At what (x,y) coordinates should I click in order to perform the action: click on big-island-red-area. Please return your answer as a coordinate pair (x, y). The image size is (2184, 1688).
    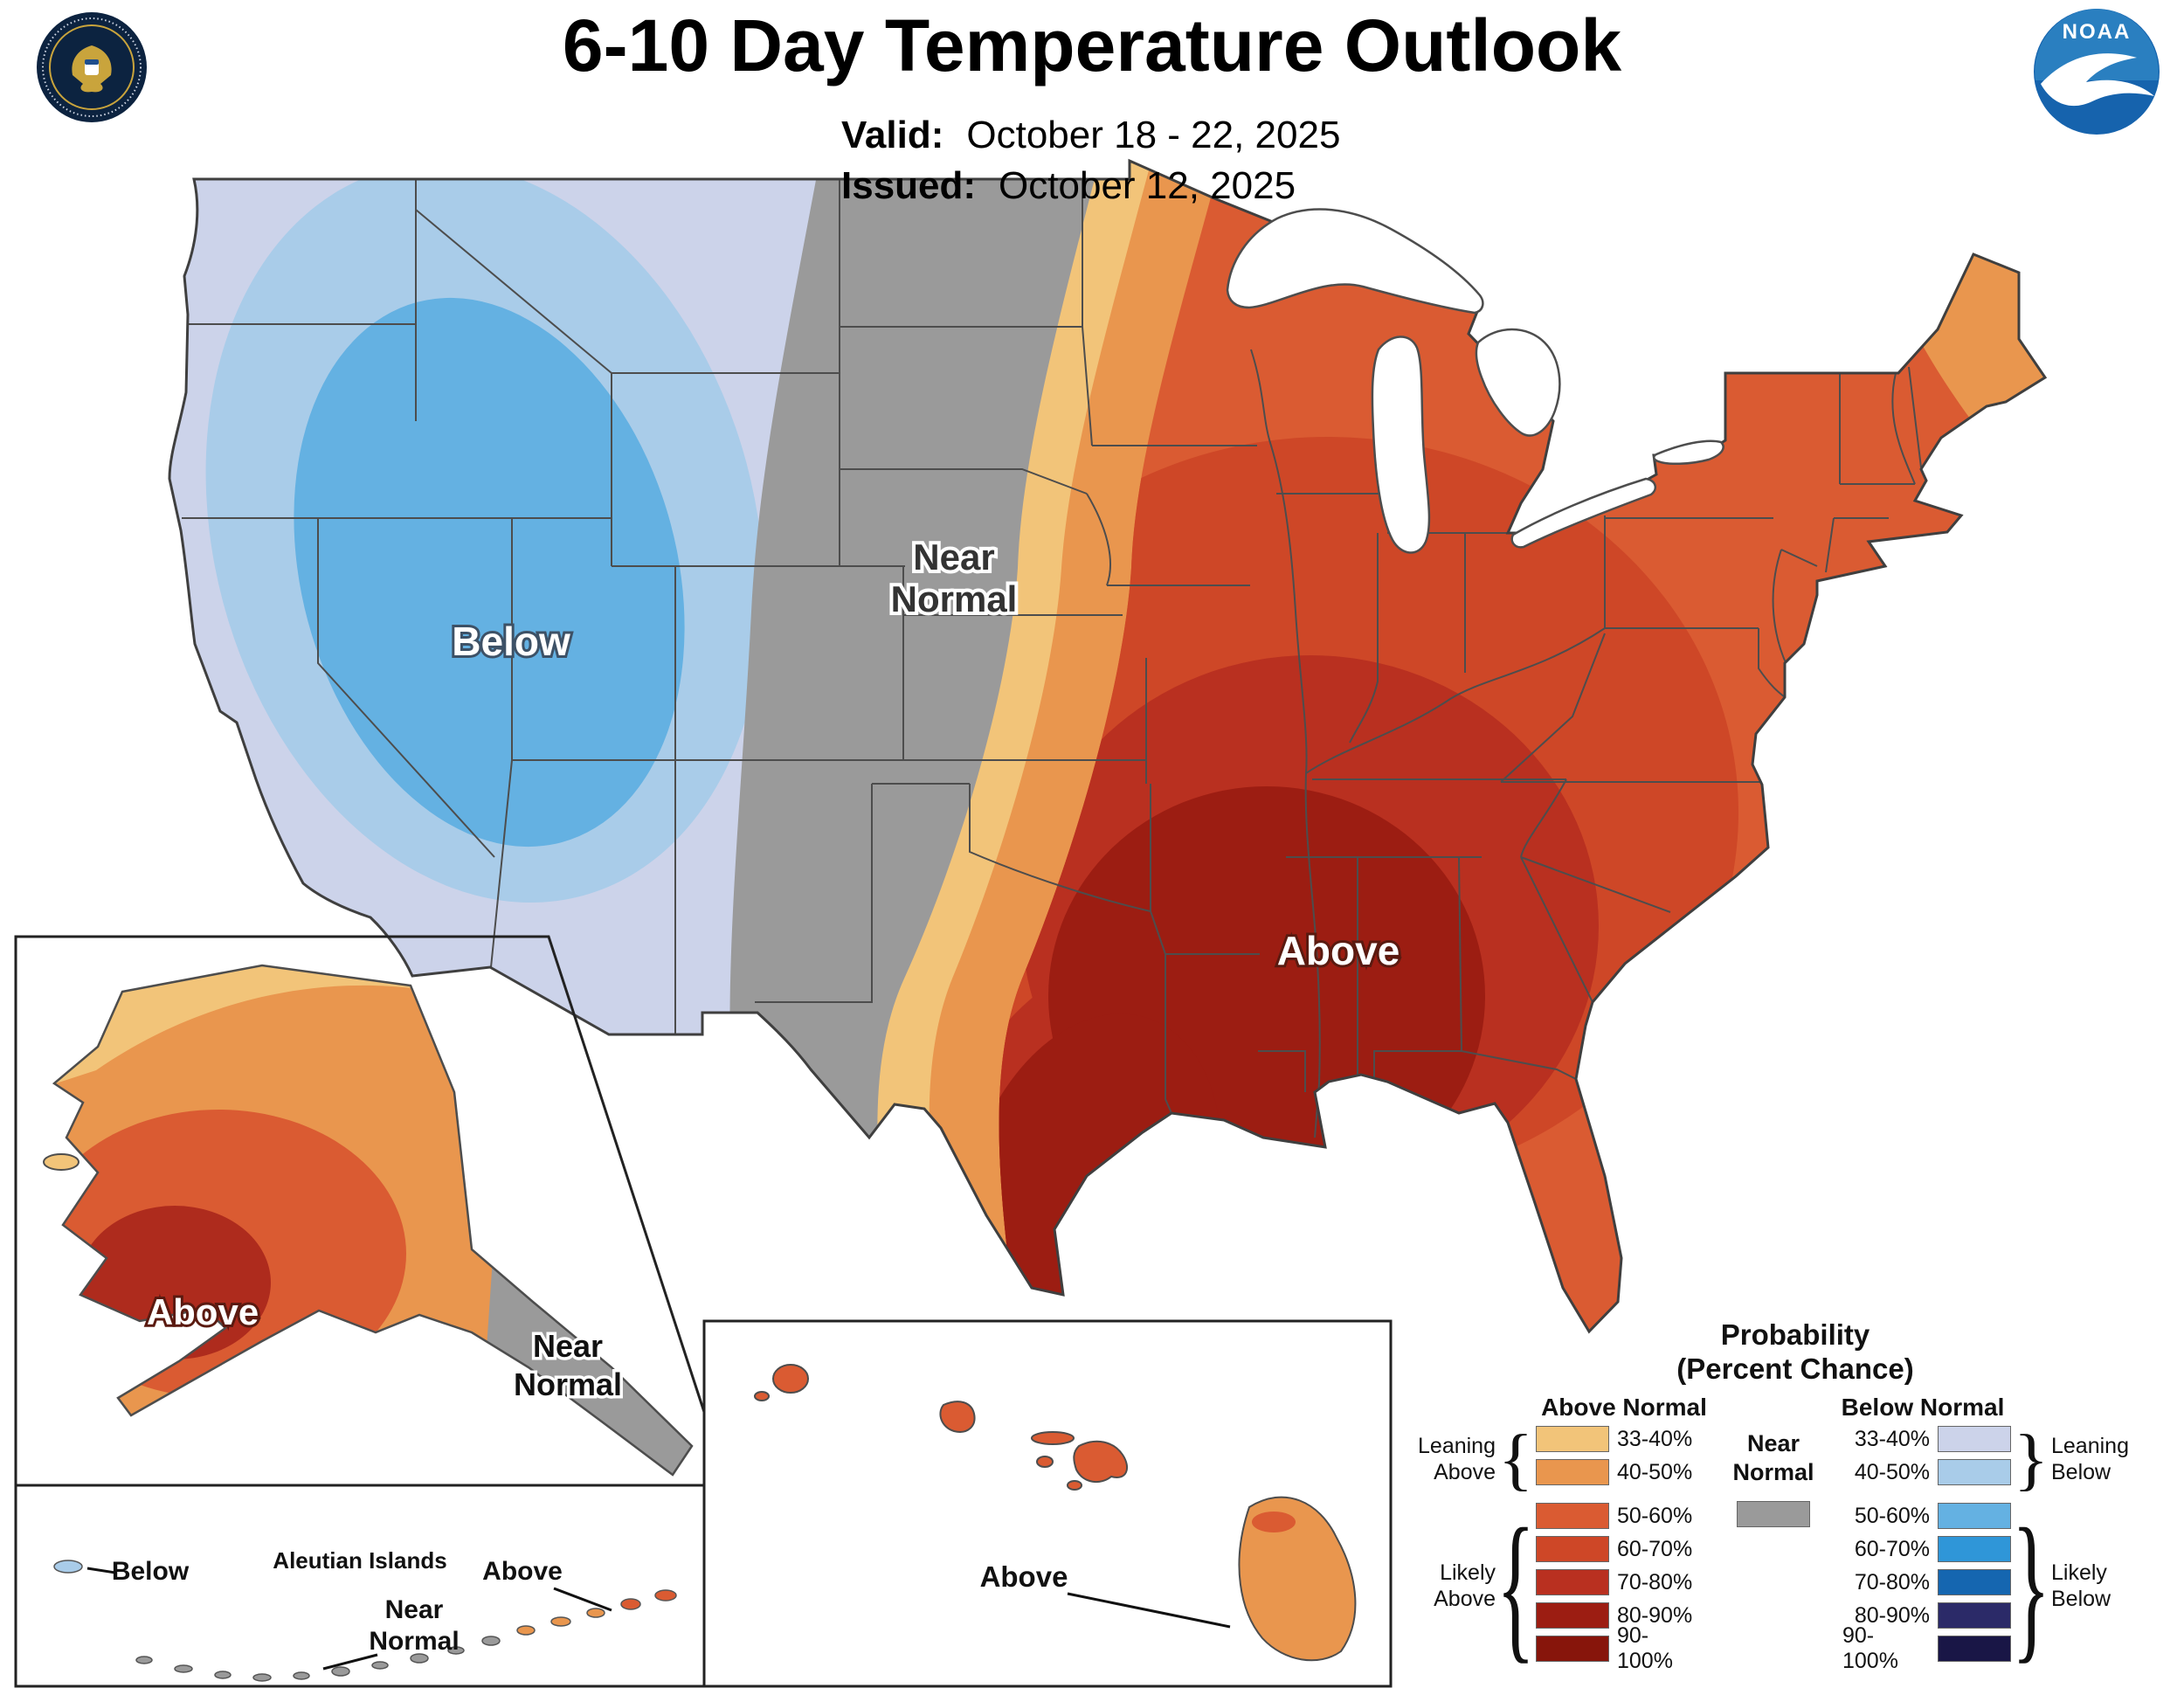
    Looking at the image, I should click on (1274, 1522).